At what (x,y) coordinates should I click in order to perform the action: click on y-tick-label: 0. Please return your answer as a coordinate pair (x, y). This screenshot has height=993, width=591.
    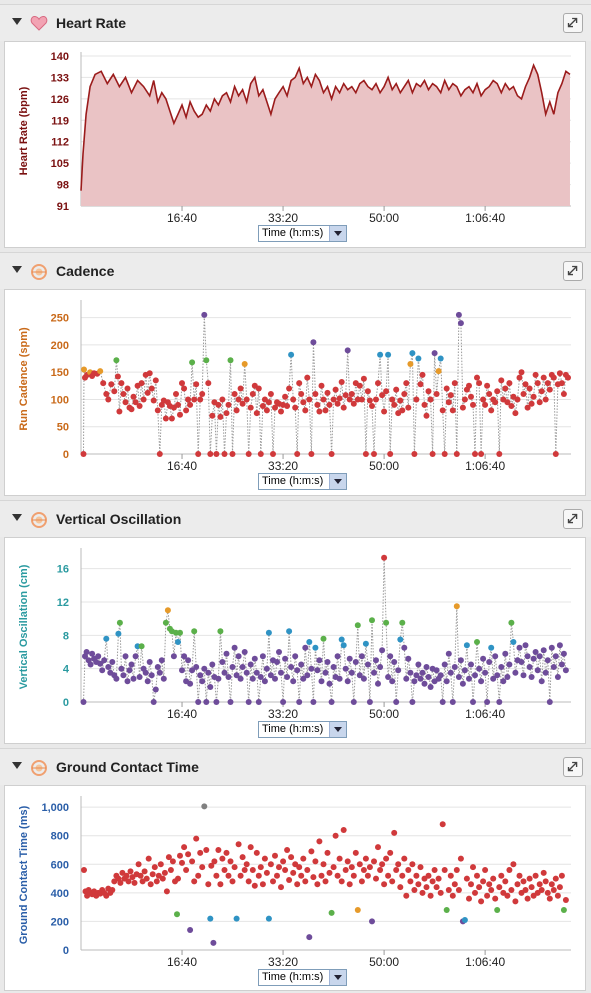
    Looking at the image, I should click on (66, 951).